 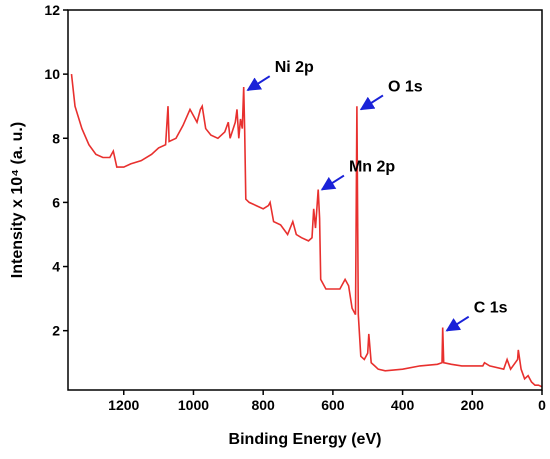 What do you see at coordinates (305, 439) in the screenshot?
I see `x-axis-label: Binding Energy (eV)` at bounding box center [305, 439].